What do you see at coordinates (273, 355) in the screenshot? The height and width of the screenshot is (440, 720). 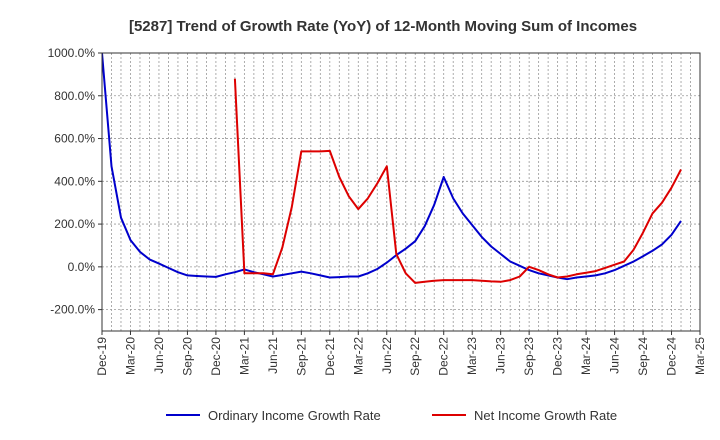 I see `x-tick-label: Jun-21` at bounding box center [273, 355].